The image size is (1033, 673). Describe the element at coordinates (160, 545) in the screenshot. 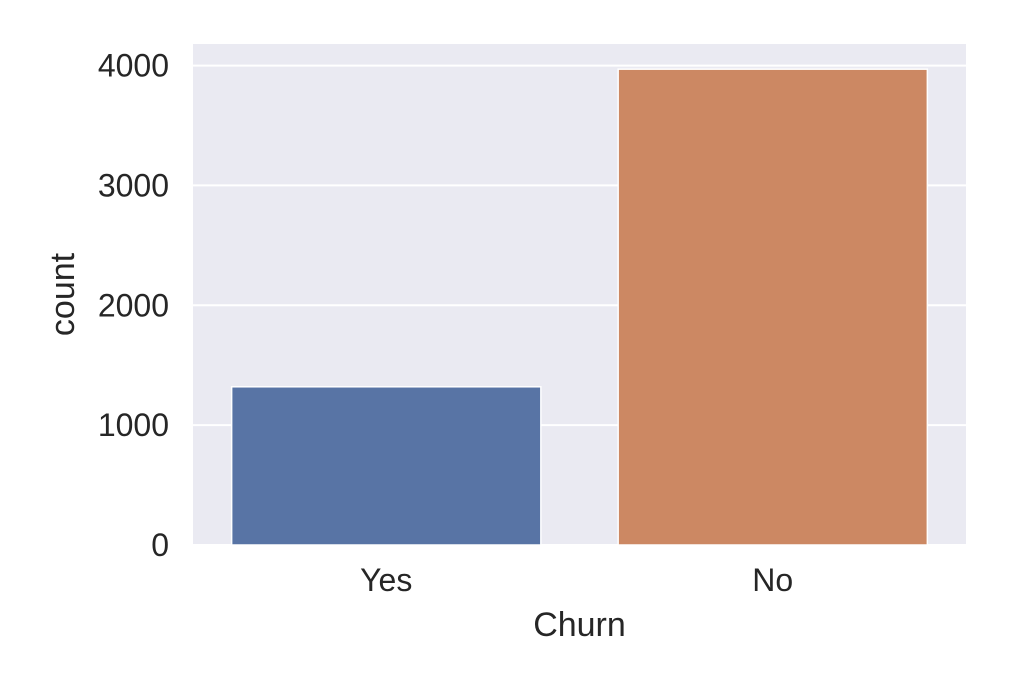

I see `y-tick-label: 0` at that location.